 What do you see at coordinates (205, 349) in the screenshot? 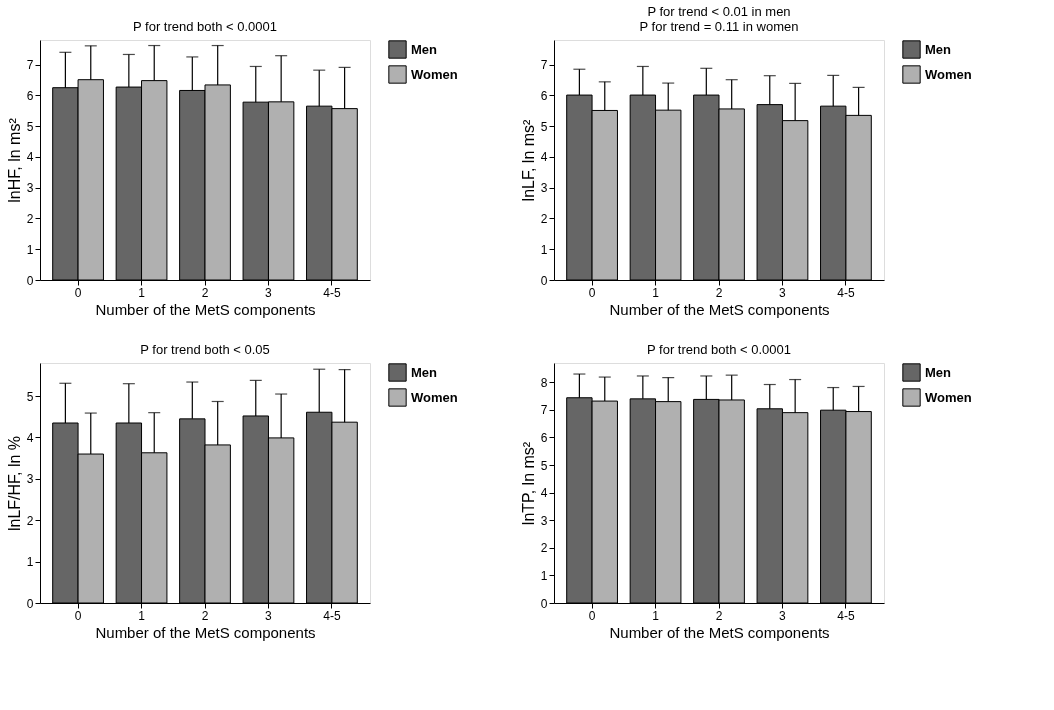
I see `text: P for trend both < 0.05` at bounding box center [205, 349].